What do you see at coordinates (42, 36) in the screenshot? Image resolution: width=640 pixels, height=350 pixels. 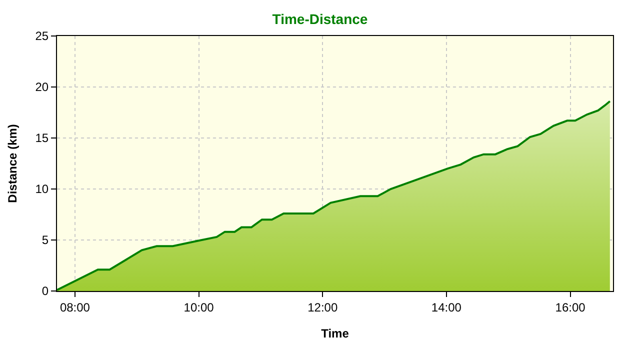 I see `y-tick-label: 25` at bounding box center [42, 36].